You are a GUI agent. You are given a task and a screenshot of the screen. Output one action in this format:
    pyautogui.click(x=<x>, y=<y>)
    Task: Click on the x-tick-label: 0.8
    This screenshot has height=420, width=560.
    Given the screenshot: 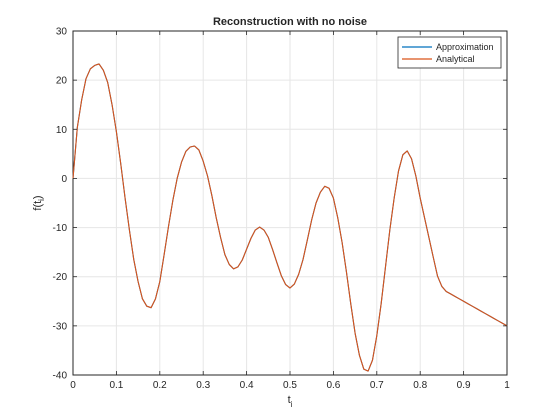 What is the action you would take?
    pyautogui.click(x=420, y=385)
    